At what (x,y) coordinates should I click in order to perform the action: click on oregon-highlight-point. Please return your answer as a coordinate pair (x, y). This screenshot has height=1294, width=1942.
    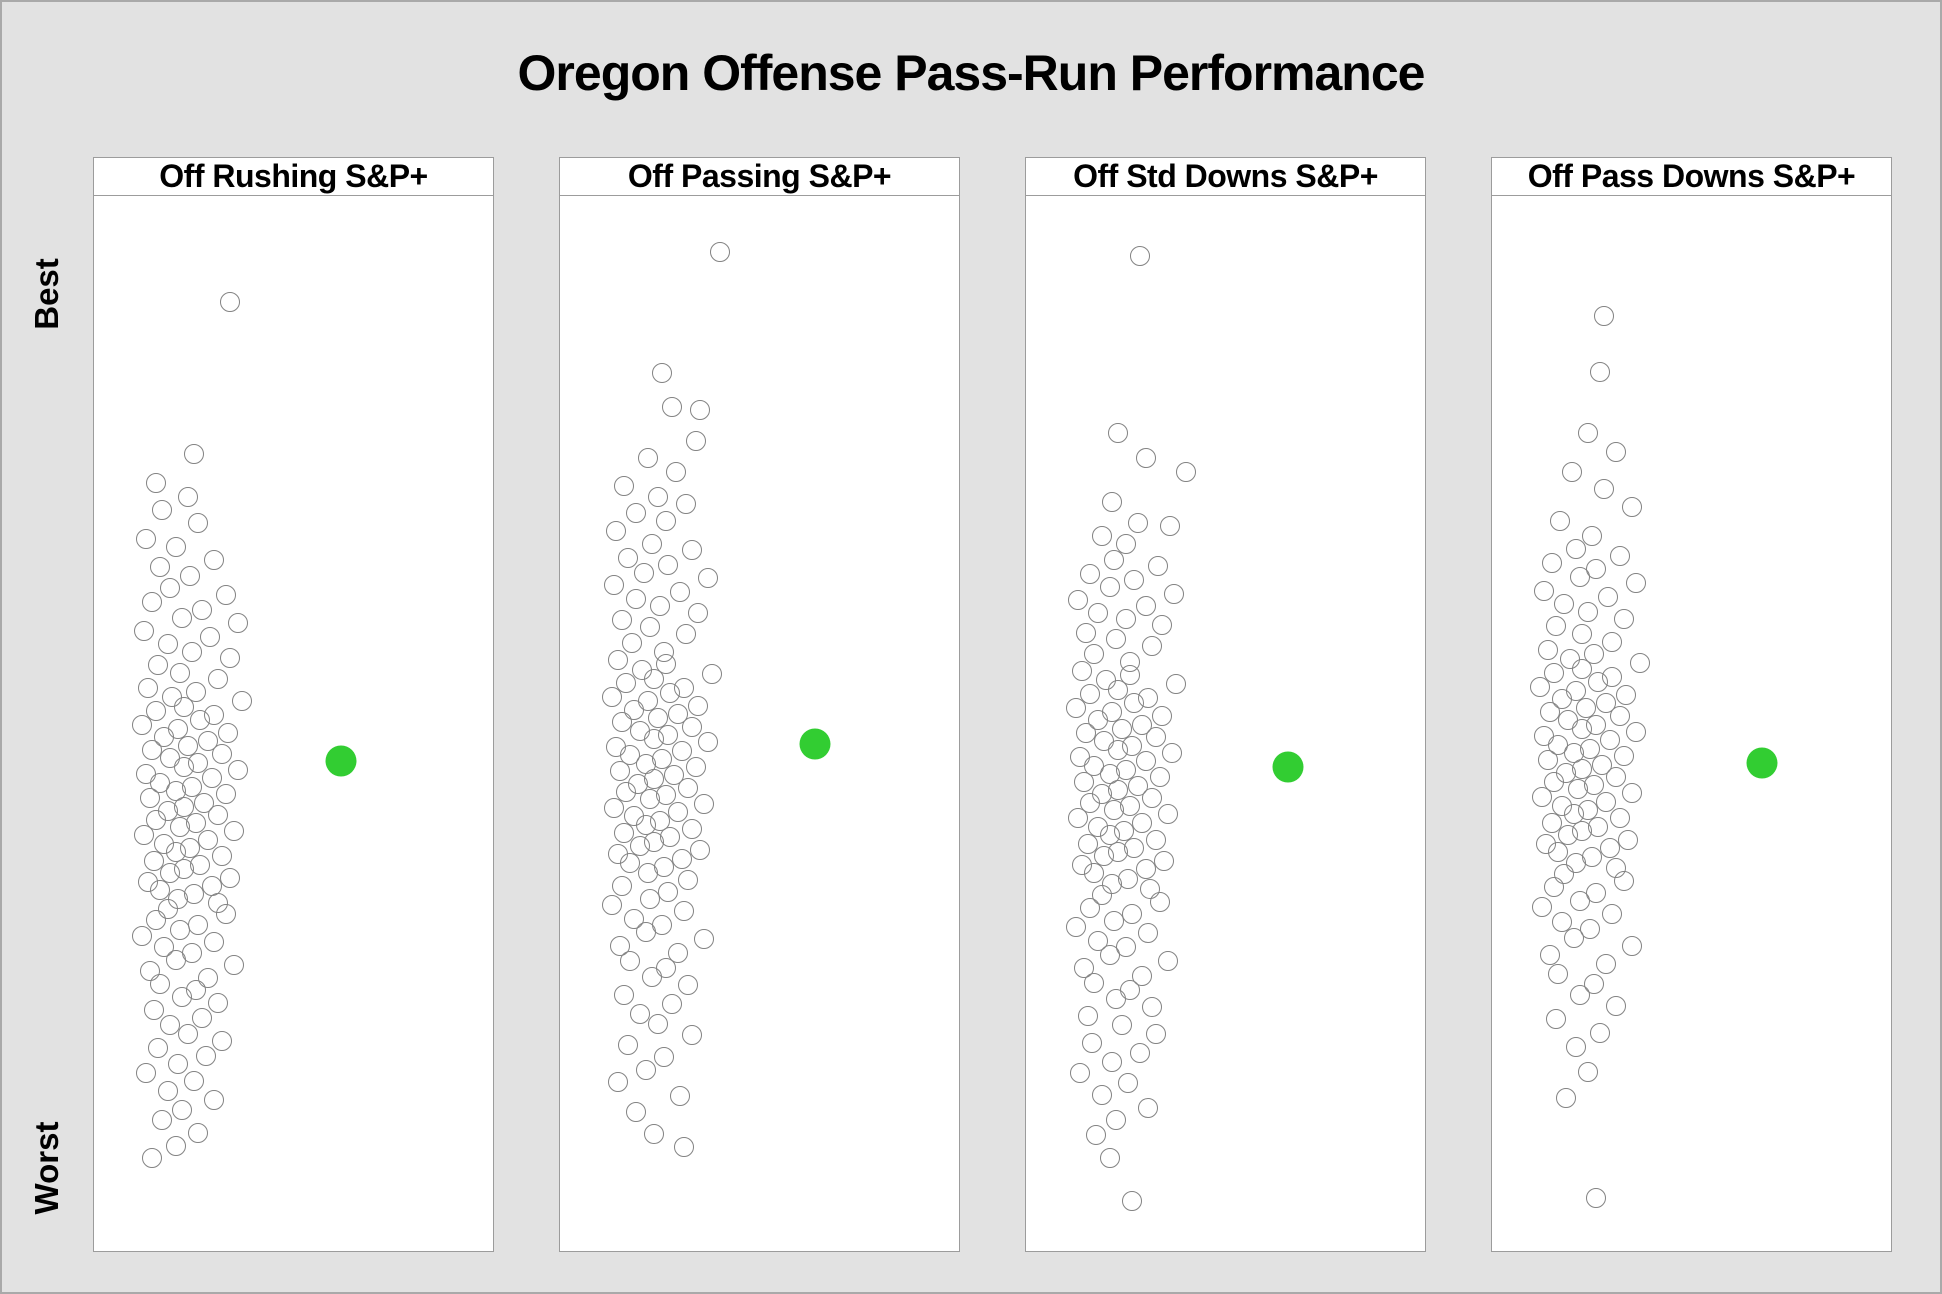
    Looking at the image, I should click on (815, 744).